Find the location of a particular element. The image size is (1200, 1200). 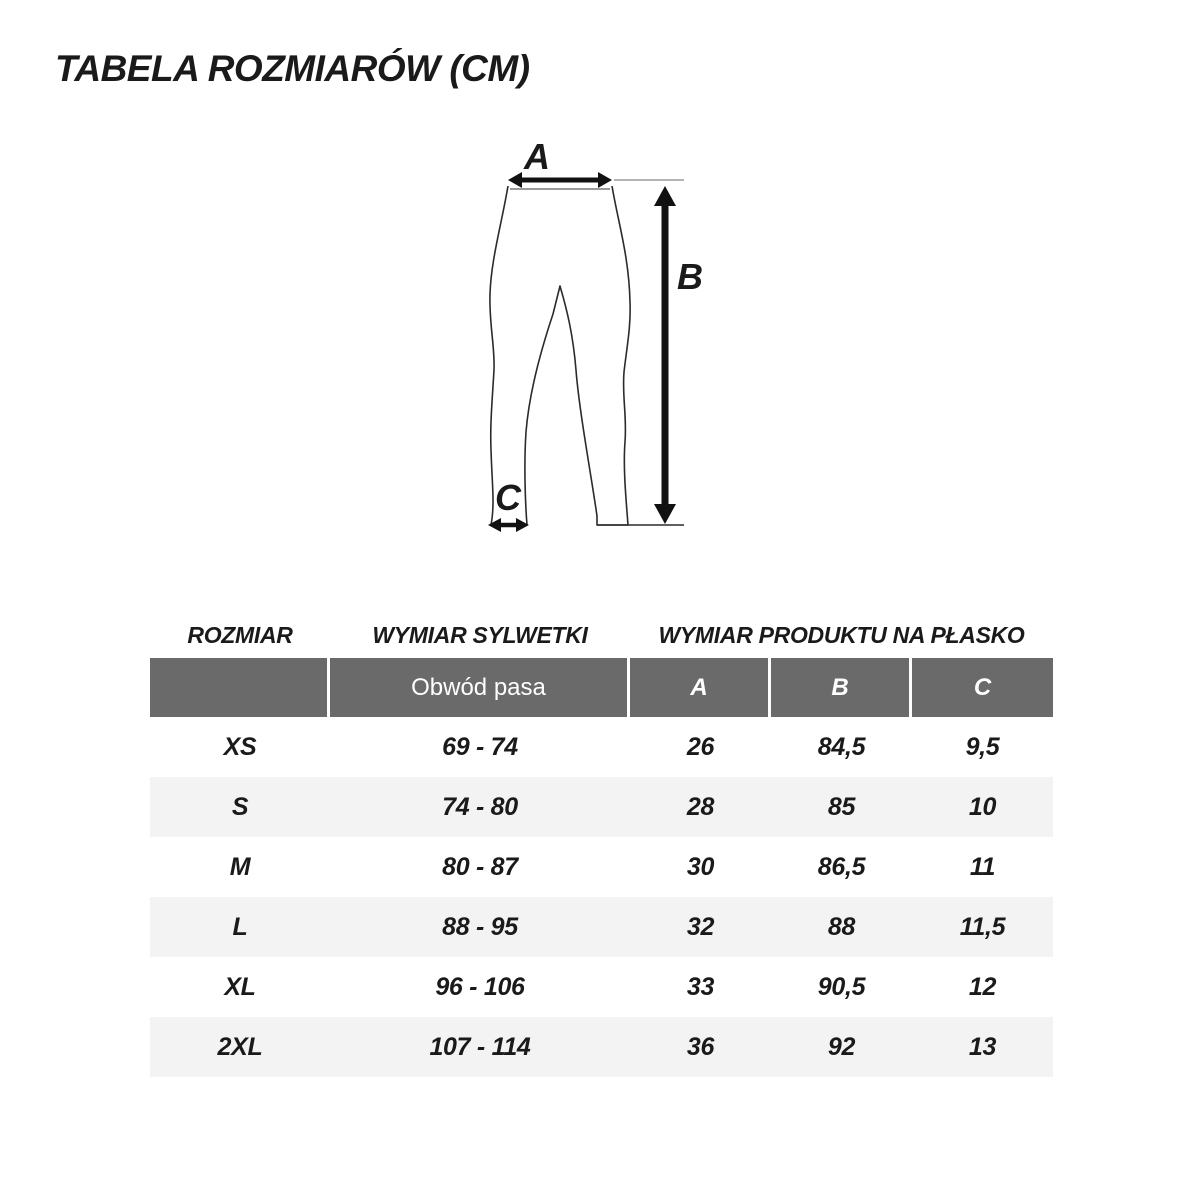

cell-size: XS is located at coordinates (240, 746).